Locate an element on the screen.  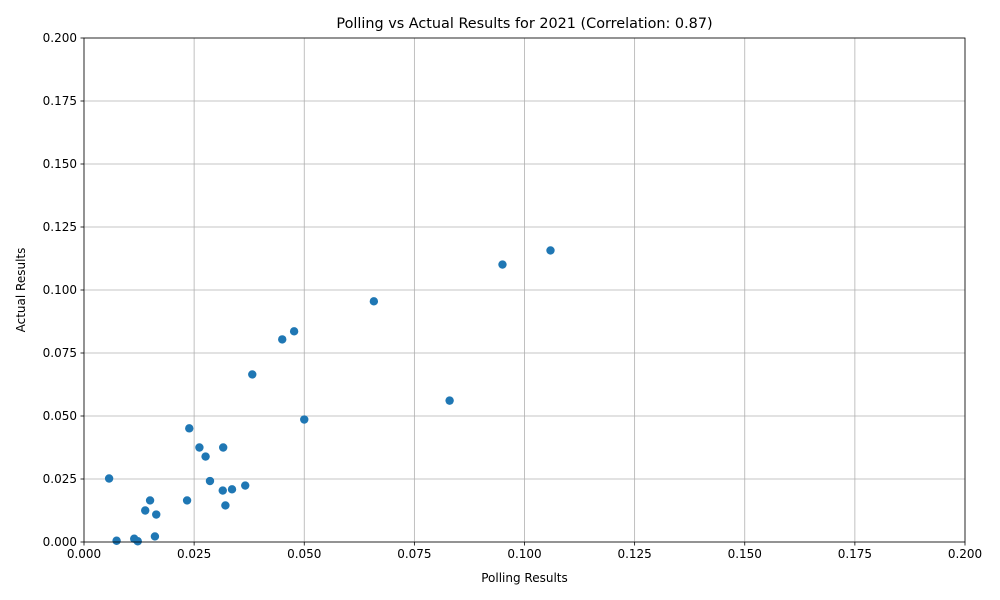
y-tick-label: 0.075 is located at coordinates (60, 353).